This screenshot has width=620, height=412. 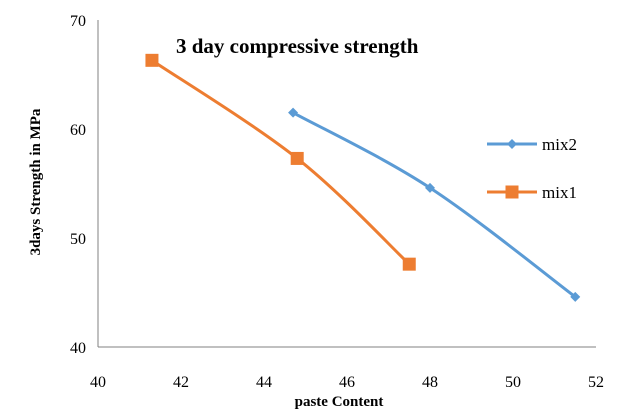 What do you see at coordinates (559, 192) in the screenshot?
I see `legend-label-mix1: mix1` at bounding box center [559, 192].